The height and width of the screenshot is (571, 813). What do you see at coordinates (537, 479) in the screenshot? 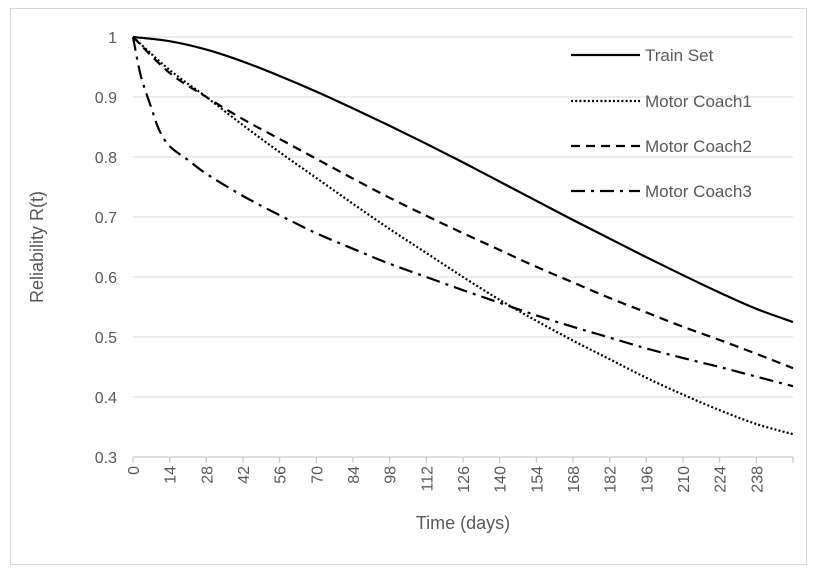
I see `x-tick-label: 154` at bounding box center [537, 479].